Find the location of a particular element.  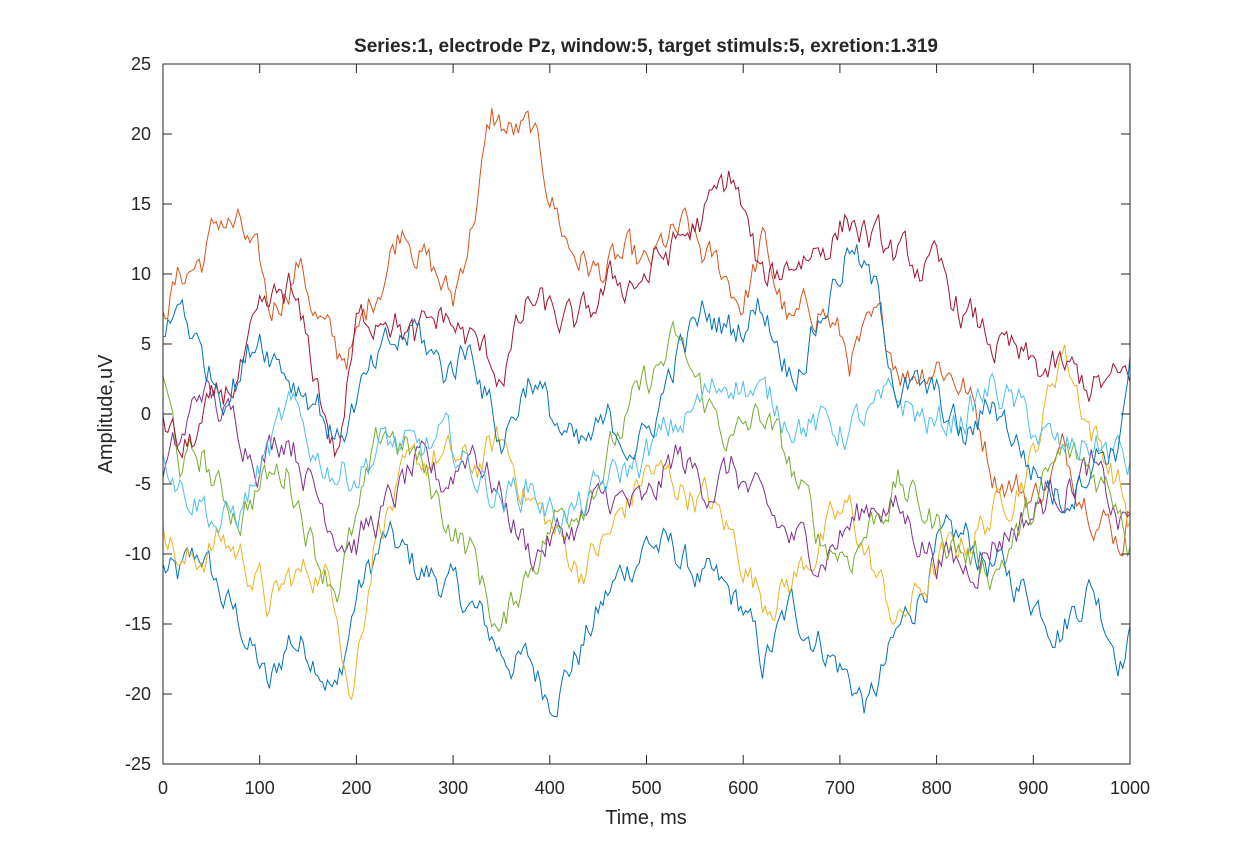

y-tick-label: 15 is located at coordinates (141, 204).